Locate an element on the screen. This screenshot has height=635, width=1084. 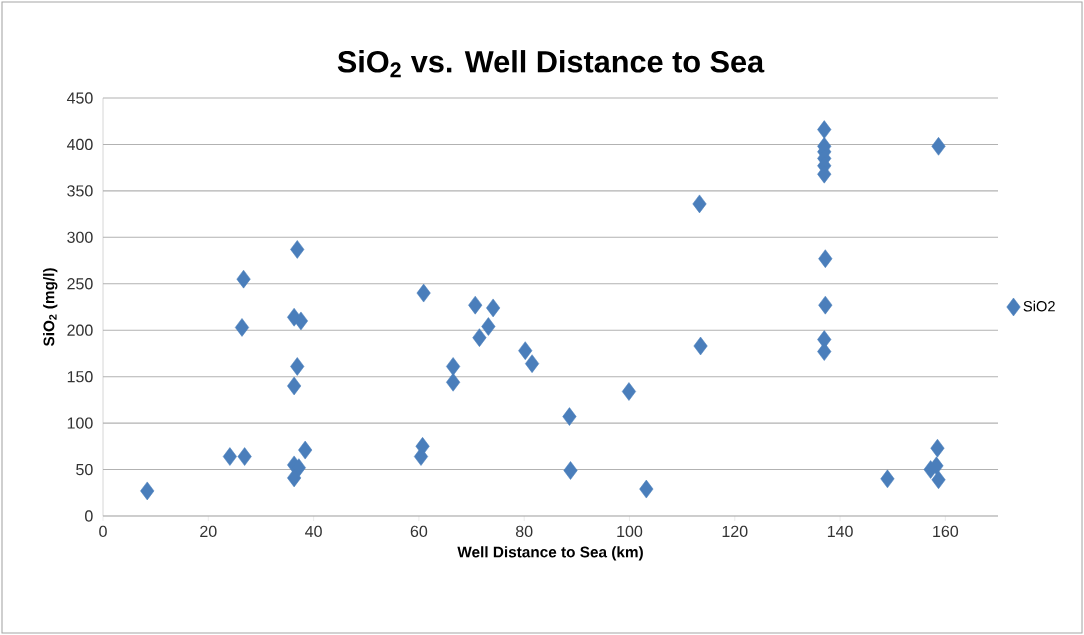
y-tick-label: 250 is located at coordinates (80, 284).